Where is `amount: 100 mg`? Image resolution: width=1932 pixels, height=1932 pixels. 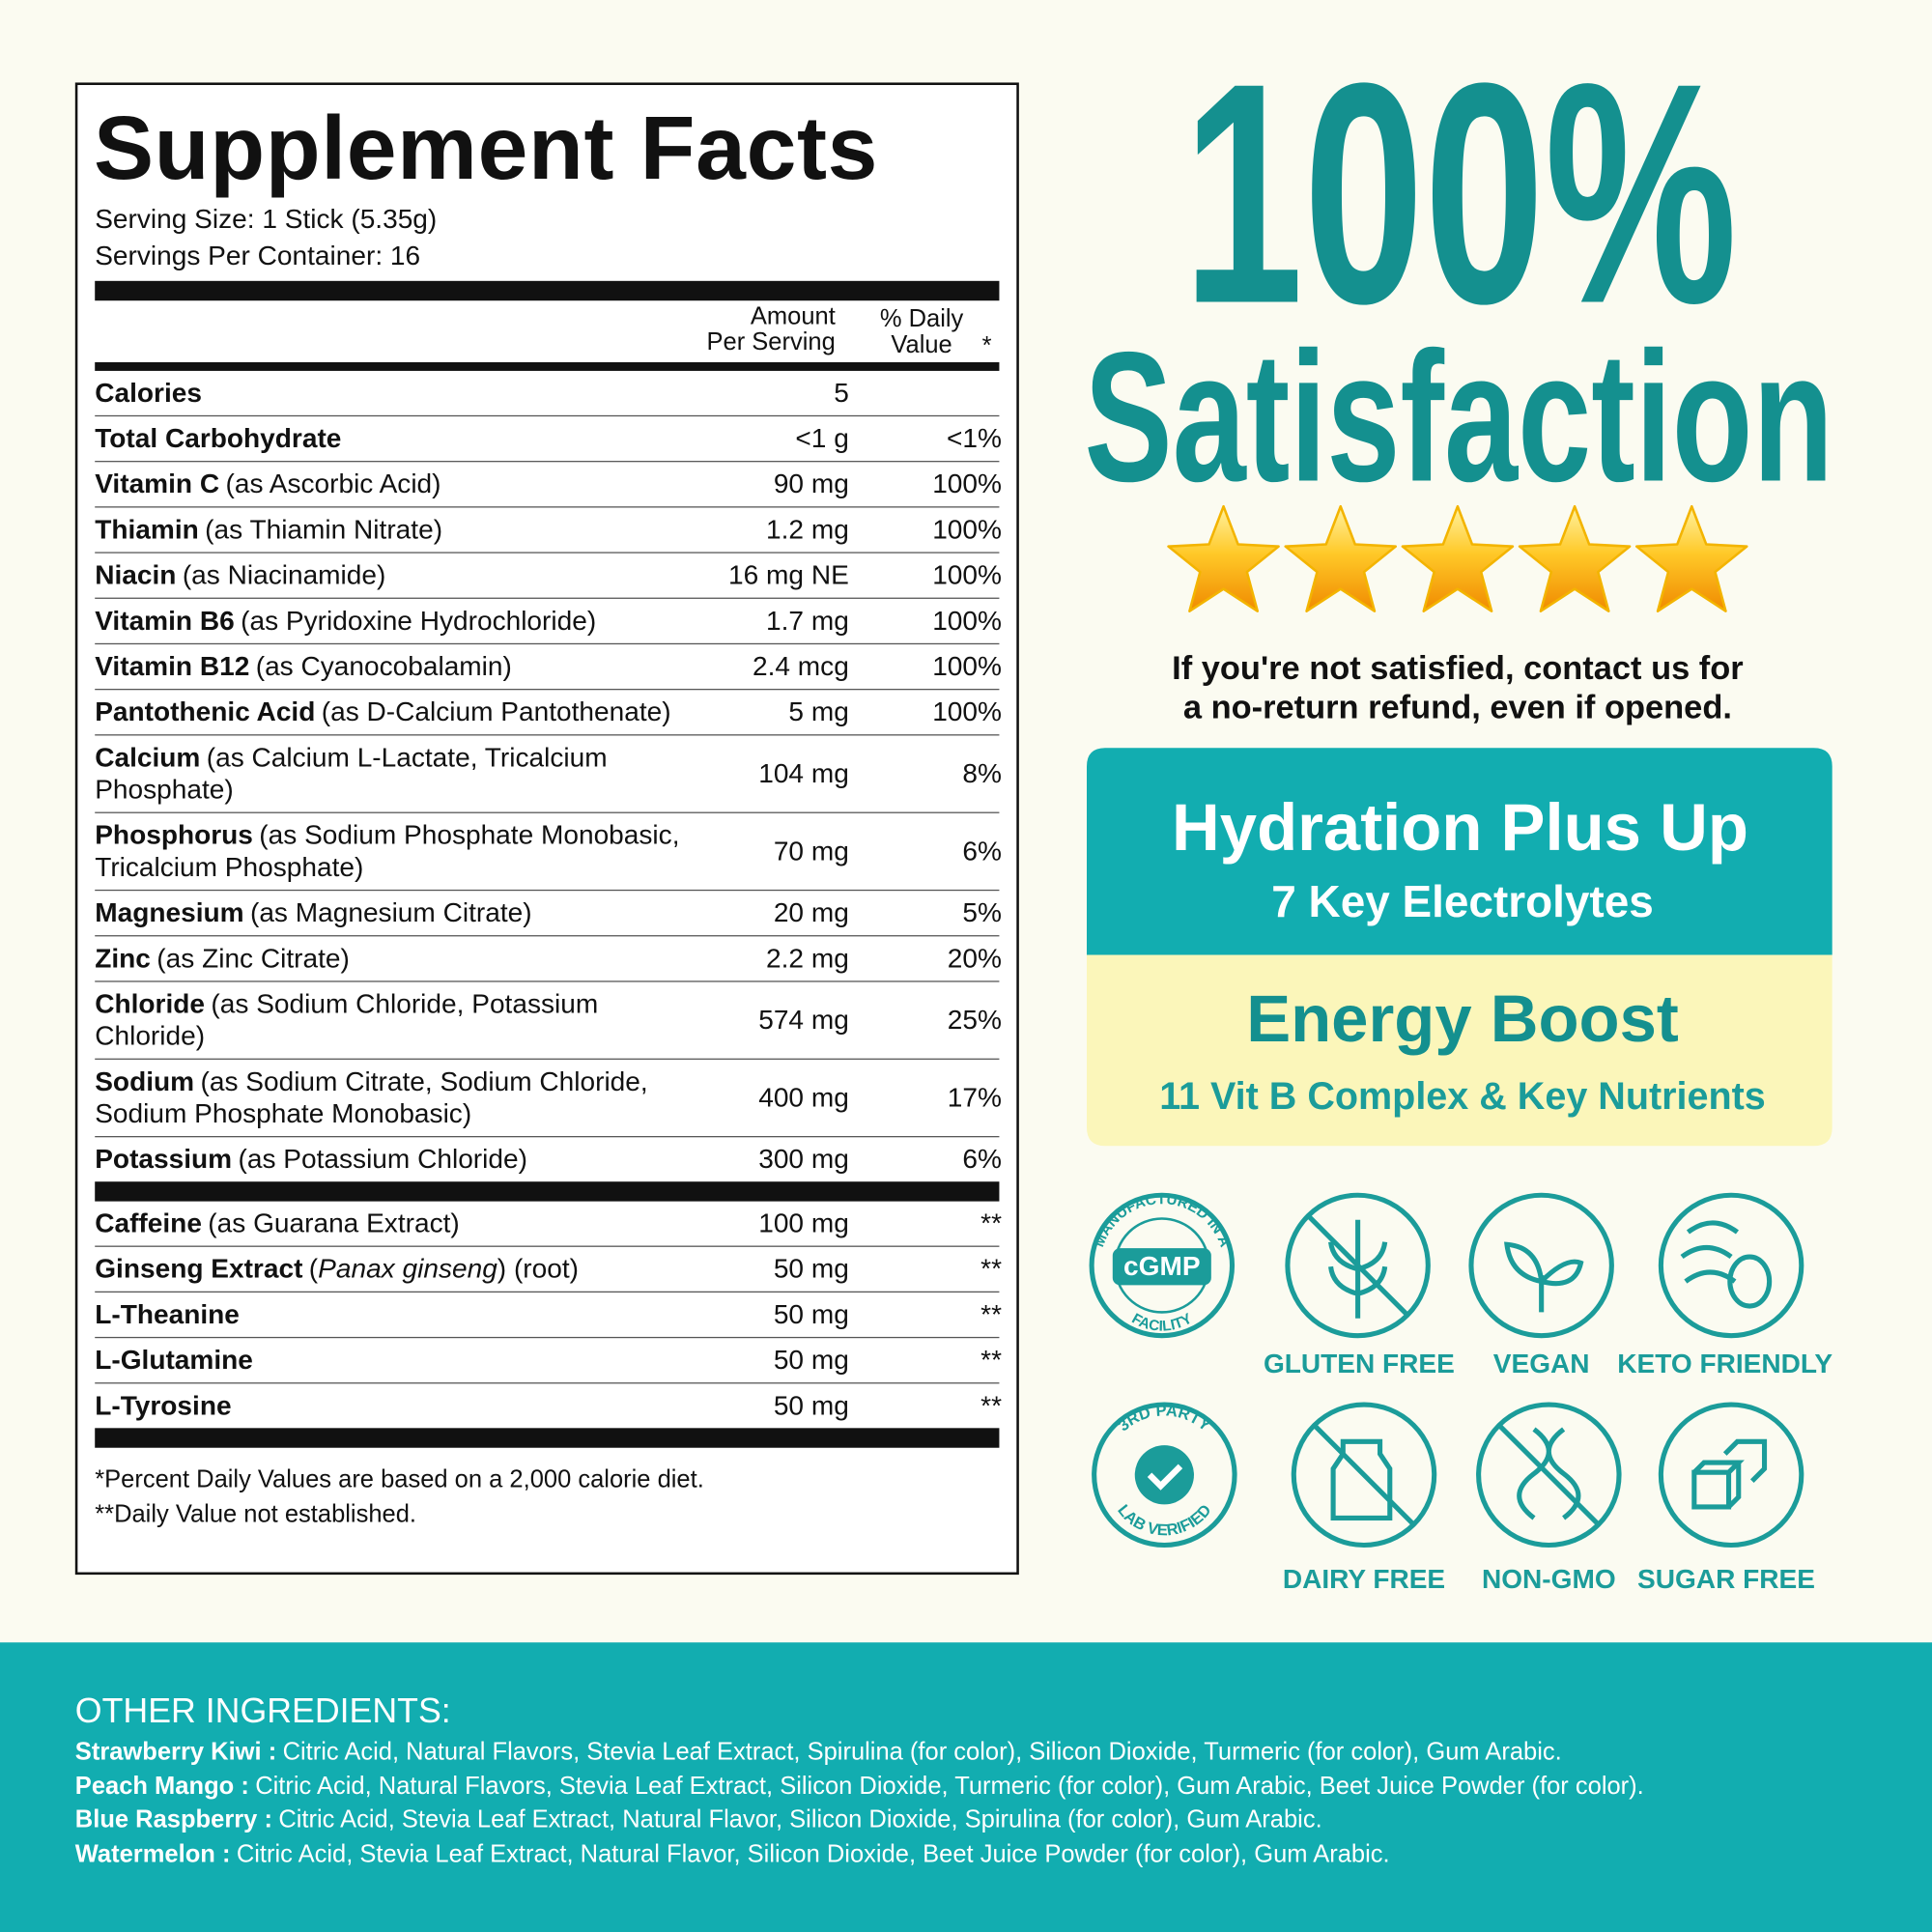 amount: 100 mg is located at coordinates (803, 1222).